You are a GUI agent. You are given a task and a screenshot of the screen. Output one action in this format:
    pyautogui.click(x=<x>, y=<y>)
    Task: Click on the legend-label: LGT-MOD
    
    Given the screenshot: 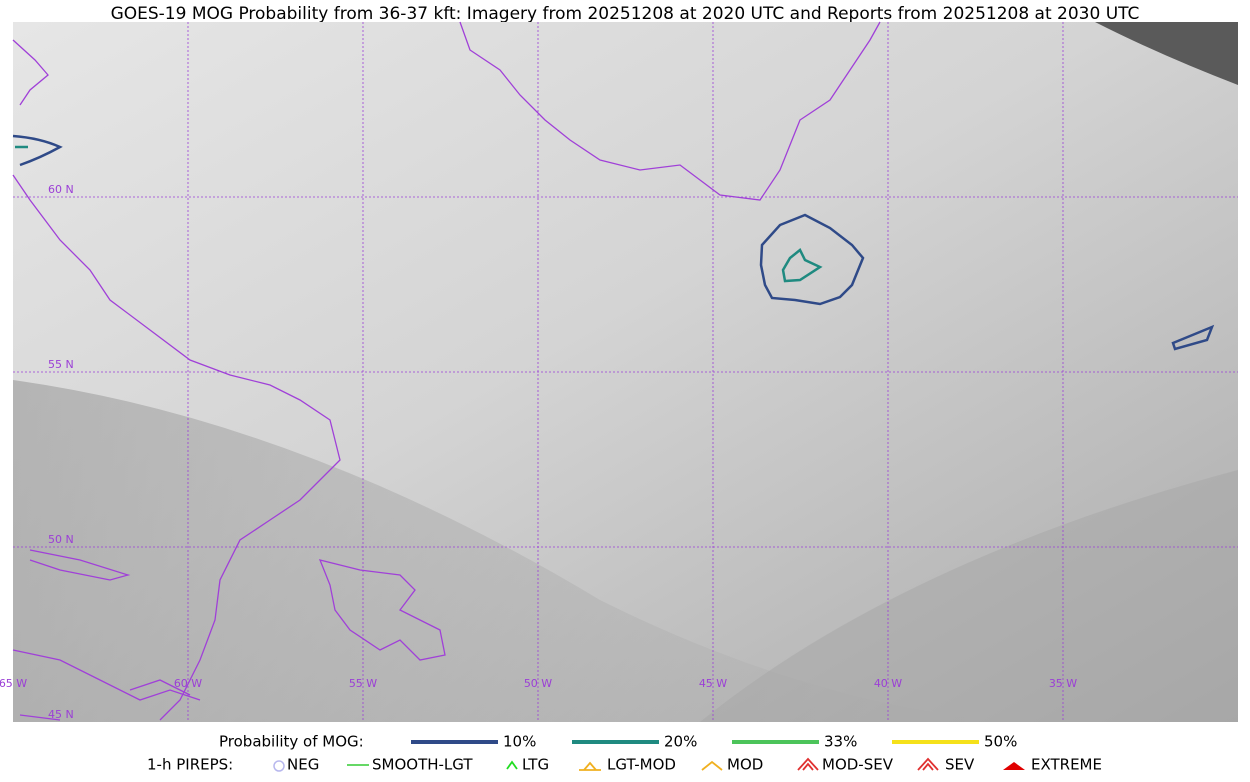 What is the action you would take?
    pyautogui.click(x=641, y=765)
    